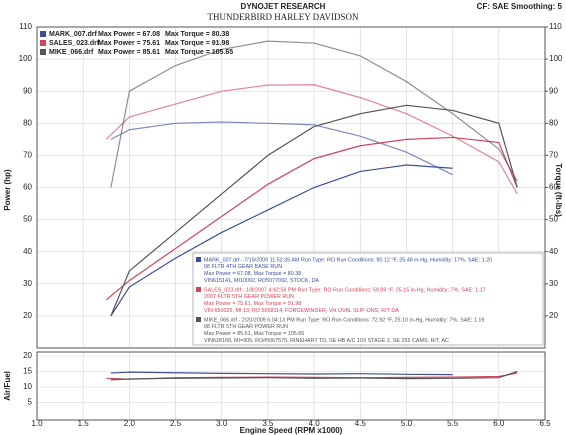 Image resolution: width=566 pixels, height=435 pixels. I want to click on x-tick-label: 1.5, so click(84, 423).